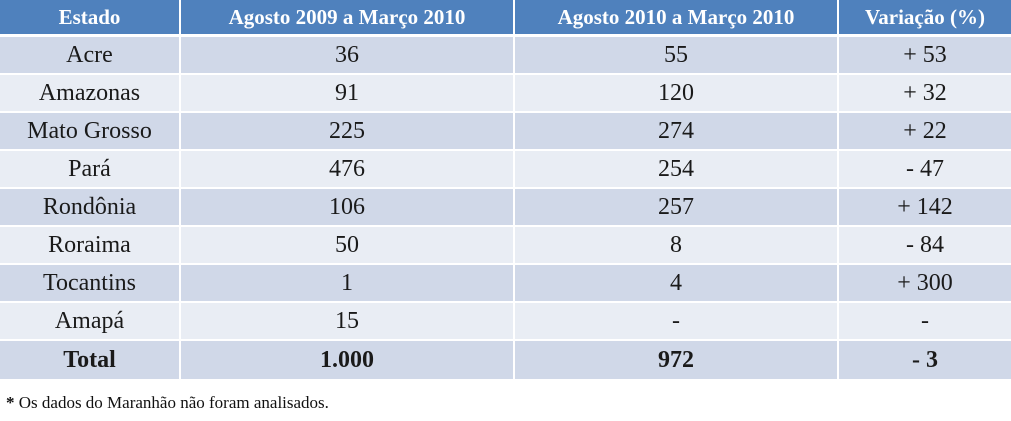 Image resolution: width=1011 pixels, height=421 pixels. What do you see at coordinates (924, 283) in the screenshot?
I see `cell-variacao: + 300` at bounding box center [924, 283].